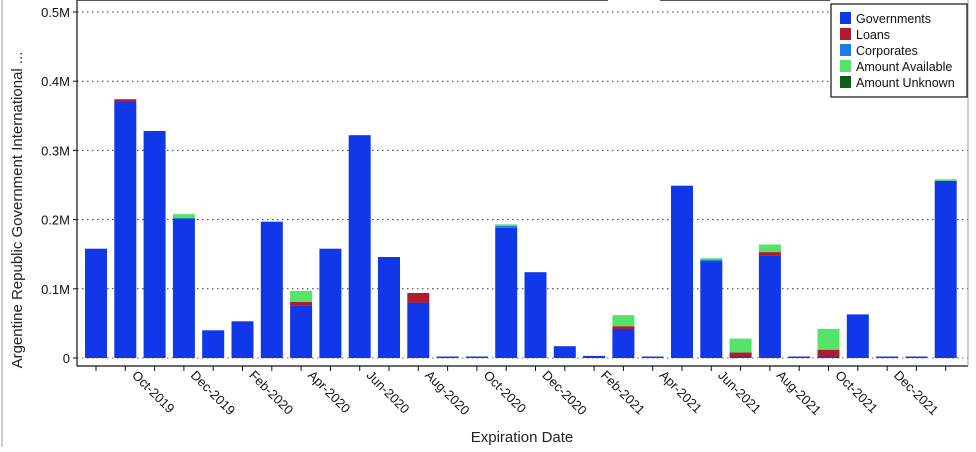 This screenshot has width=976, height=452. Describe the element at coordinates (55, 220) in the screenshot. I see `y-tick-label: 0.2M` at that location.